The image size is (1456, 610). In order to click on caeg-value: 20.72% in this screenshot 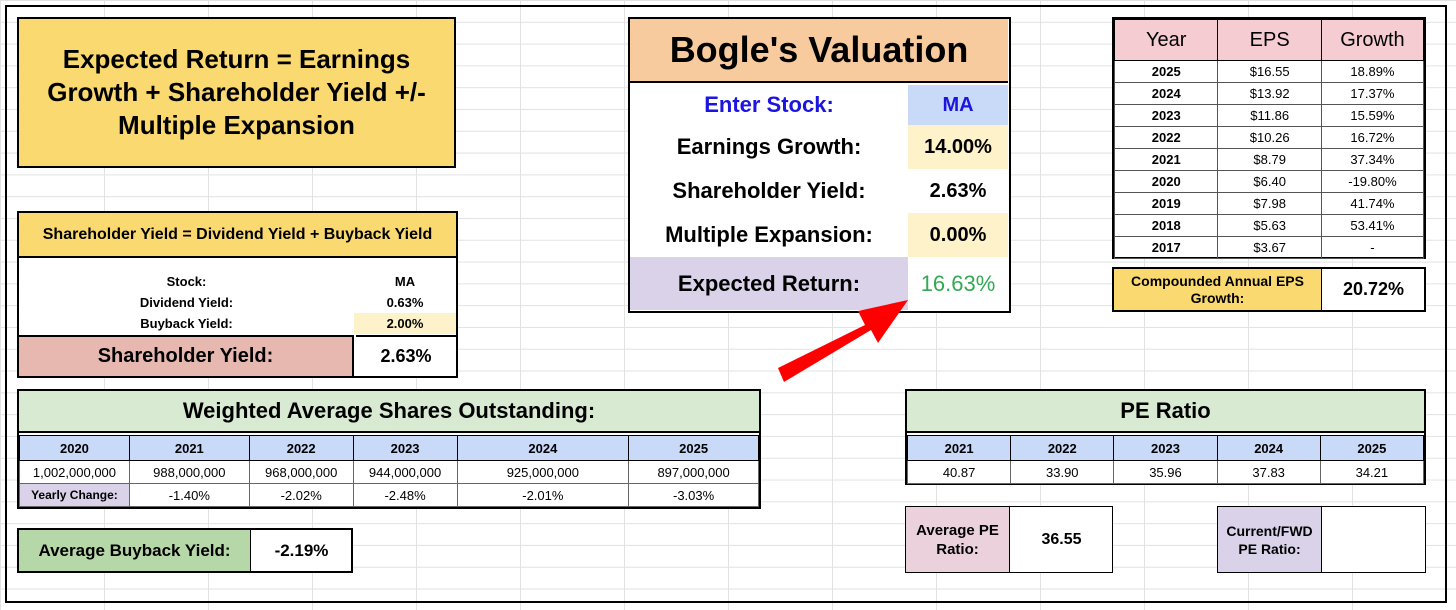, I will do `click(1373, 289)`.